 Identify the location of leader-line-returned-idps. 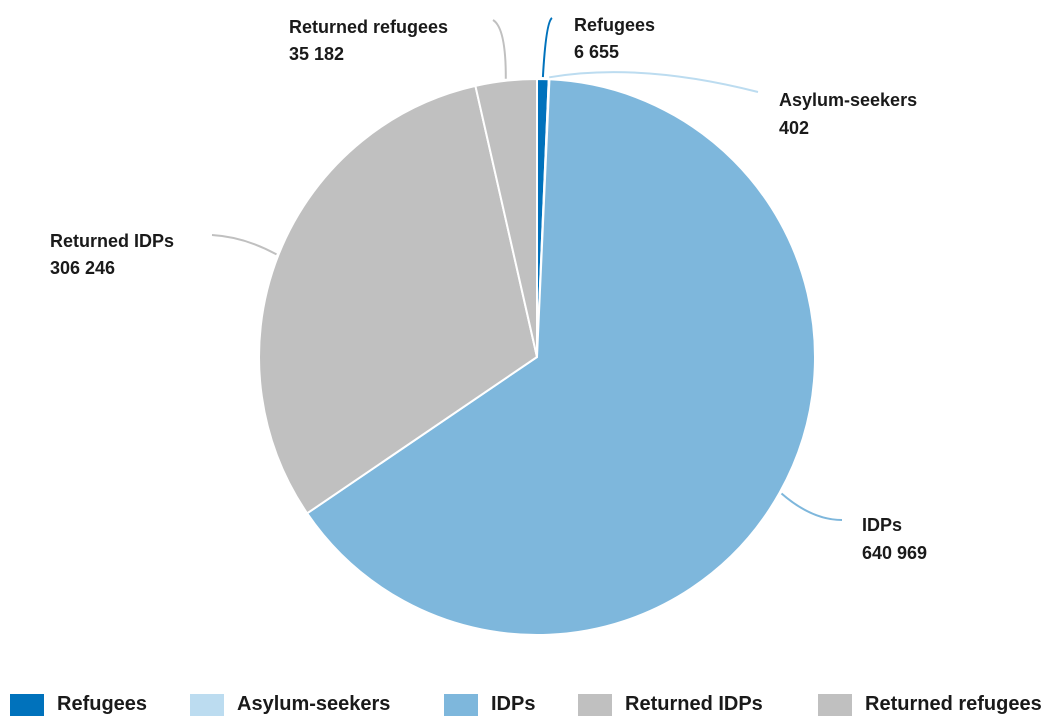
(244, 245).